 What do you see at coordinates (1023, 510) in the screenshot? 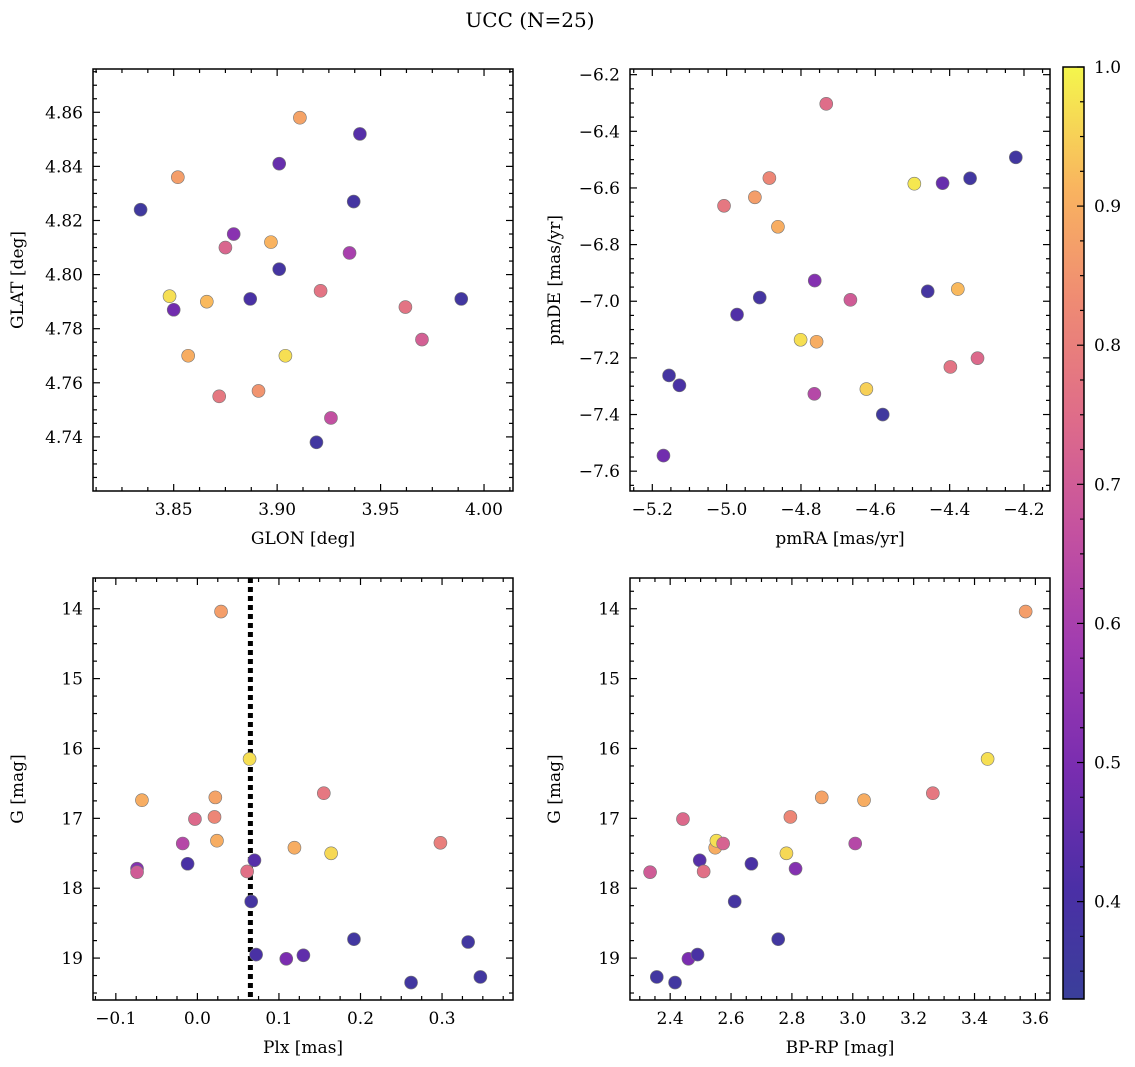
I see `x-tick-label: −4.2` at bounding box center [1023, 510].